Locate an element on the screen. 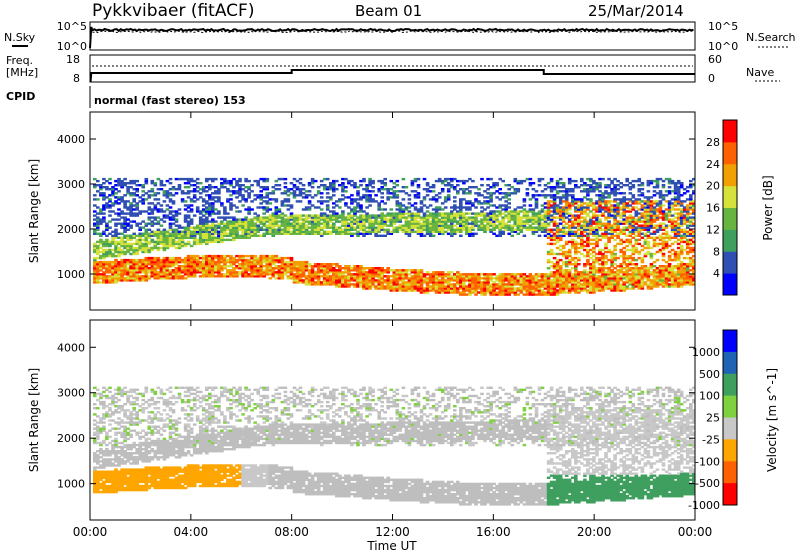 The width and height of the screenshot is (800, 554). nsearch-tick-bottom: 10^0 is located at coordinates (723, 46).